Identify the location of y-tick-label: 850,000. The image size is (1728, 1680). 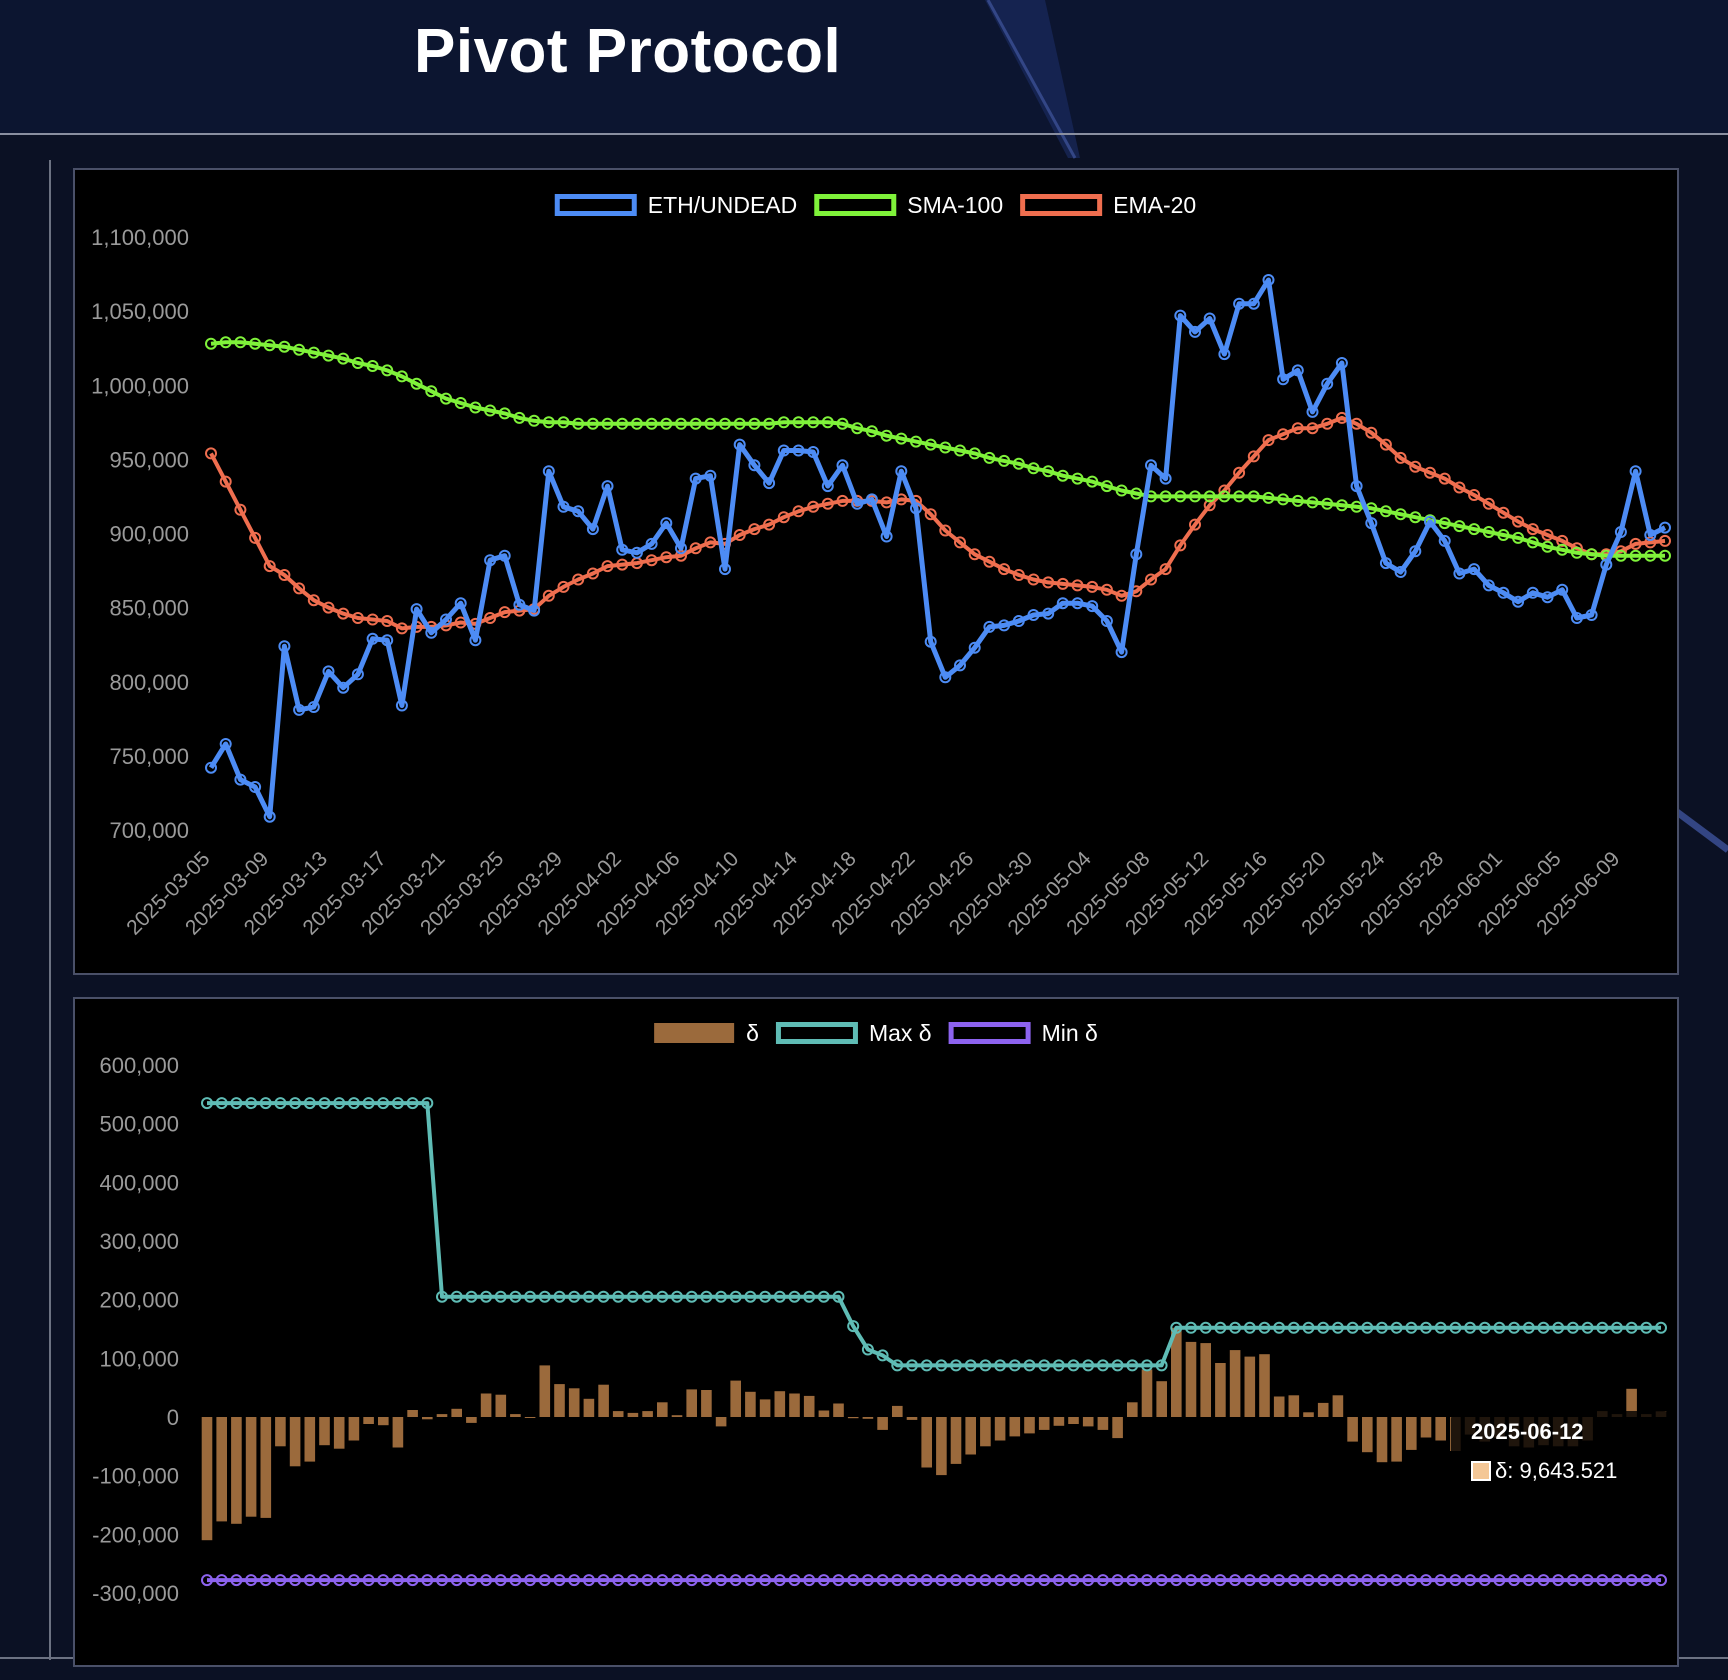
(149, 608).